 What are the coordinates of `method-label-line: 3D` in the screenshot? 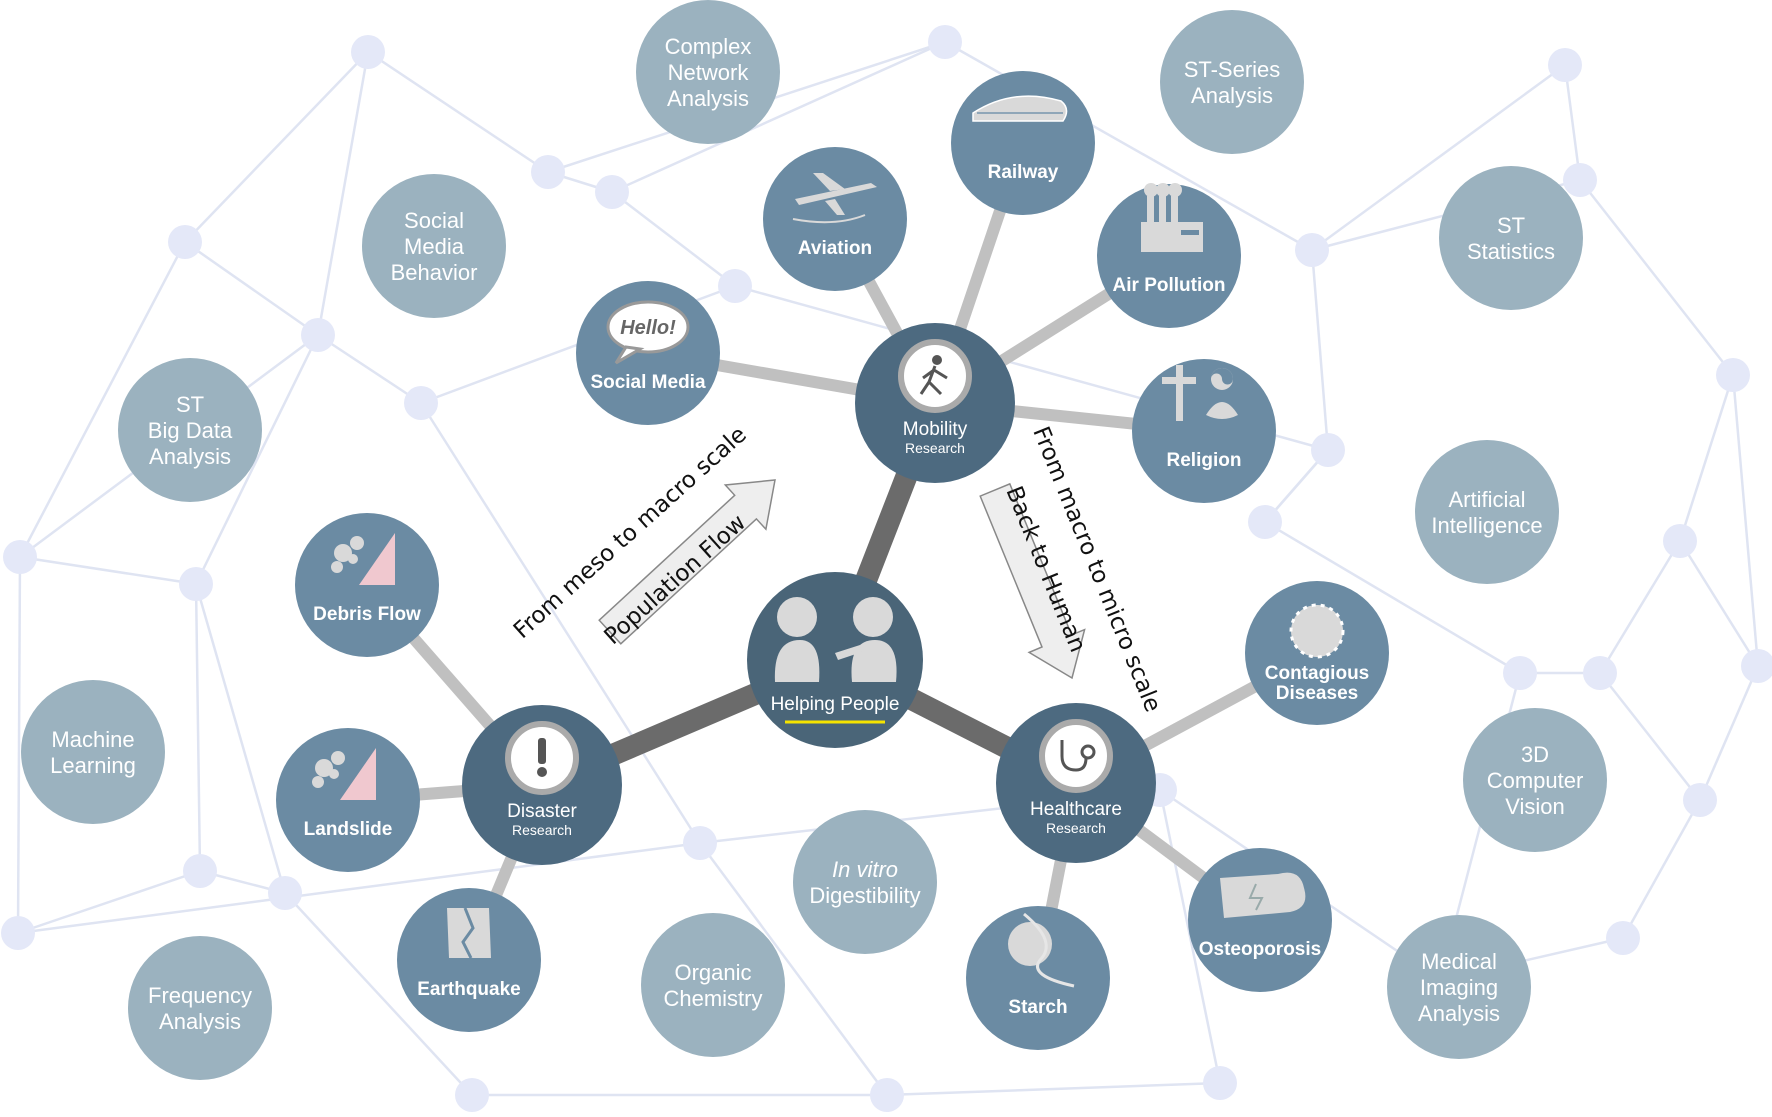 It's located at (1535, 754).